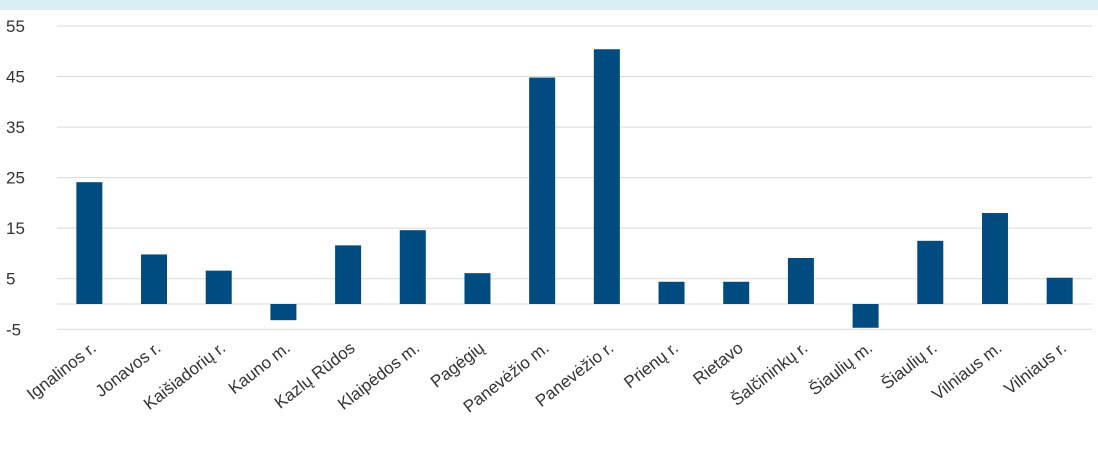  Describe the element at coordinates (15, 127) in the screenshot. I see `y-tick-label: 35` at that location.